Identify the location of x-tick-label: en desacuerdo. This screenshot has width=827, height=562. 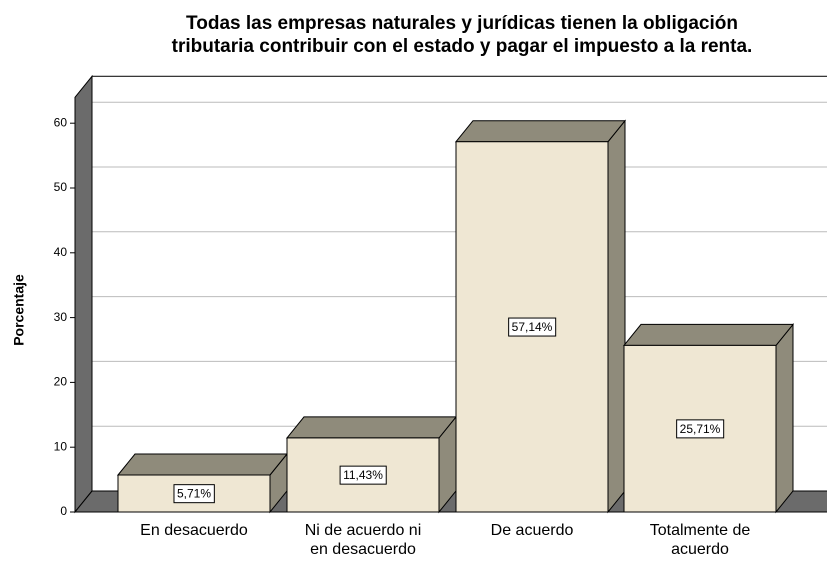
(363, 549).